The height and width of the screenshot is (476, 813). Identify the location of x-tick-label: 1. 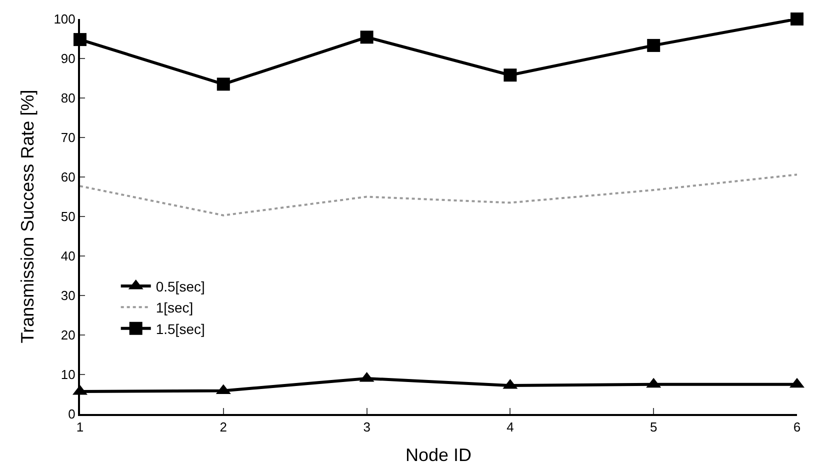
(80, 427).